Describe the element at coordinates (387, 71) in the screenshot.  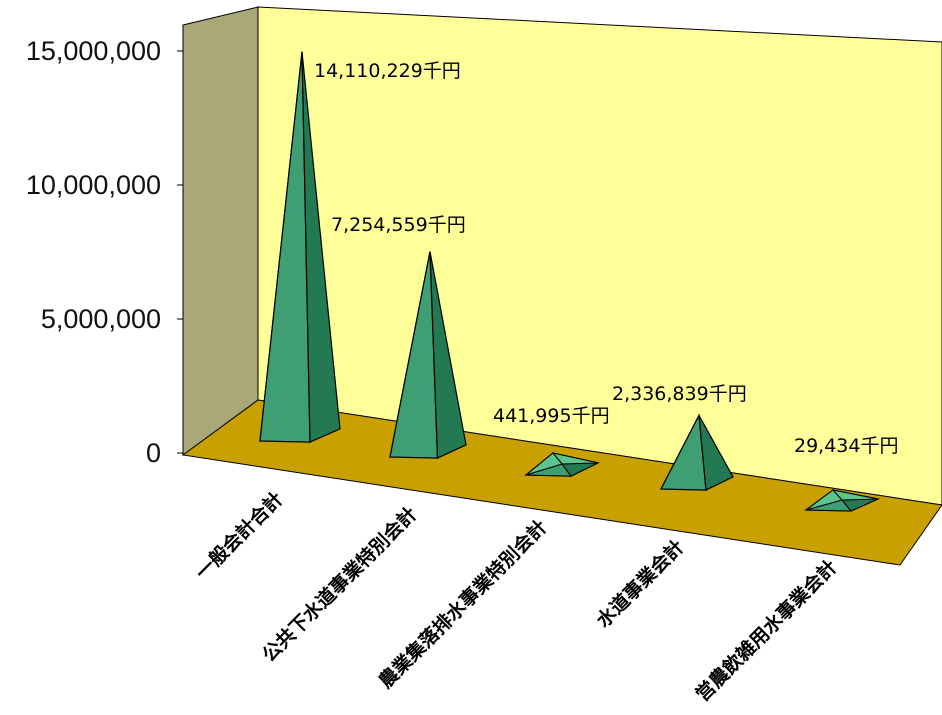
I see `data-label: 14,110,229千円` at that location.